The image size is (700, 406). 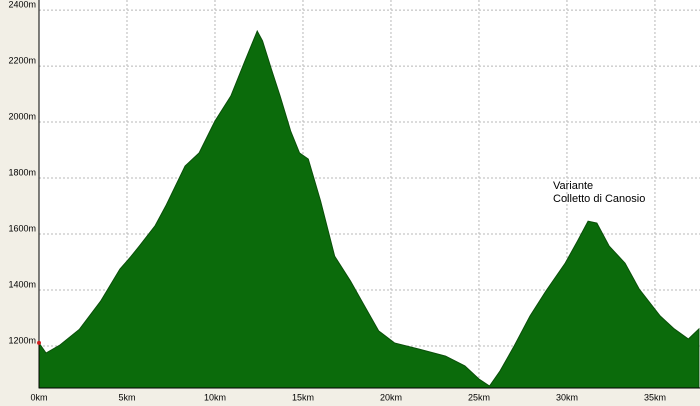 I want to click on x-tick-label: 15km, so click(x=303, y=397).